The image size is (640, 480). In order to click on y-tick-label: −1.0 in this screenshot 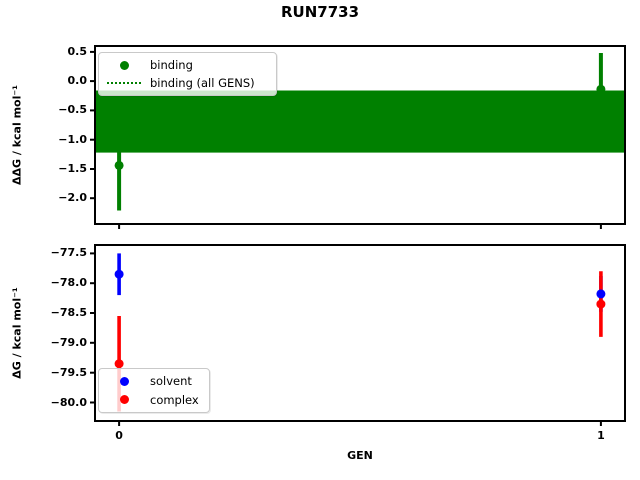, I will do `click(72, 139)`.